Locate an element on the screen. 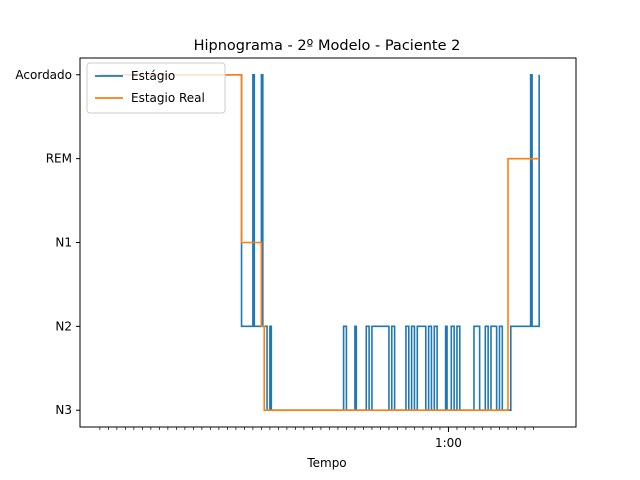 Image resolution: width=640 pixels, height=480 pixels. x-tick-label: 1:00 is located at coordinates (448, 443).